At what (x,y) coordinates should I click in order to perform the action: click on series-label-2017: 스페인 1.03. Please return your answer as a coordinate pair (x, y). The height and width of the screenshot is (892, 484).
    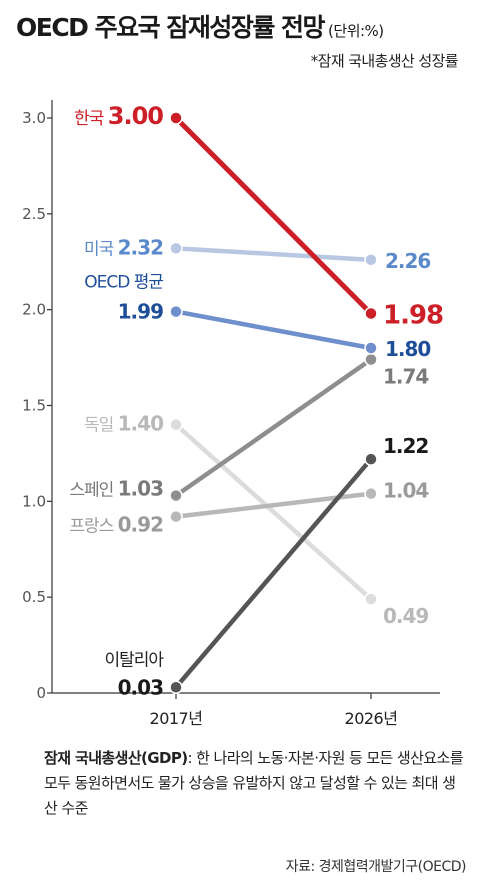
    Looking at the image, I should click on (116, 489).